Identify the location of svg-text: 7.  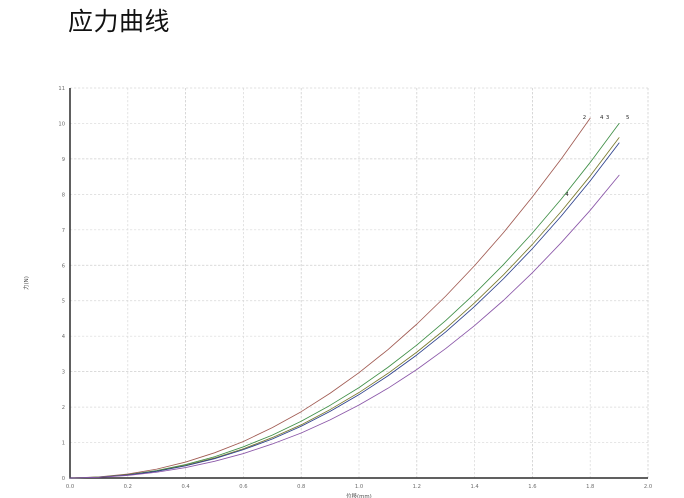
(63, 231).